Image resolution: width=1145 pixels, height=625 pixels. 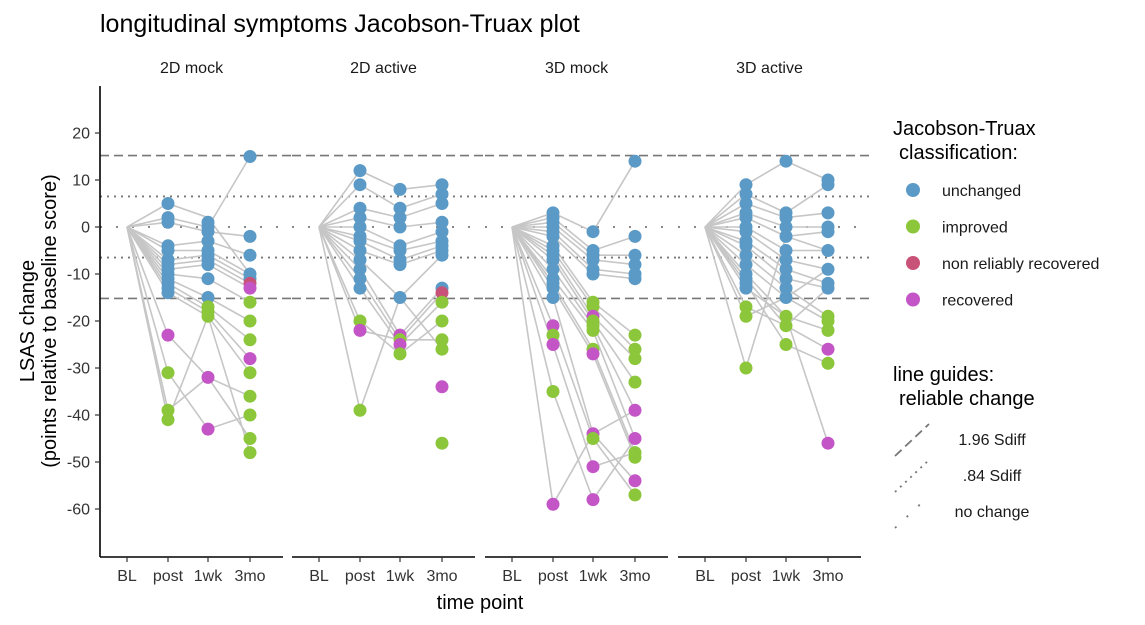 I want to click on legend-guide-label: .84 Sdiff, so click(x=992, y=476).